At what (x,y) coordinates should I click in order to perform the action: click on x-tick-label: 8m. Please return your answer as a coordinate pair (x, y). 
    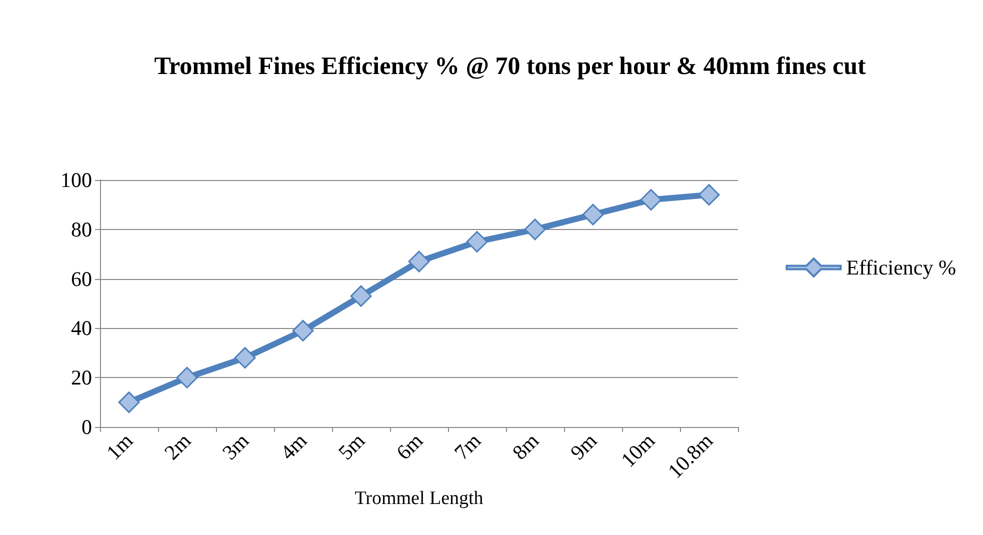
    Looking at the image, I should click on (526, 446).